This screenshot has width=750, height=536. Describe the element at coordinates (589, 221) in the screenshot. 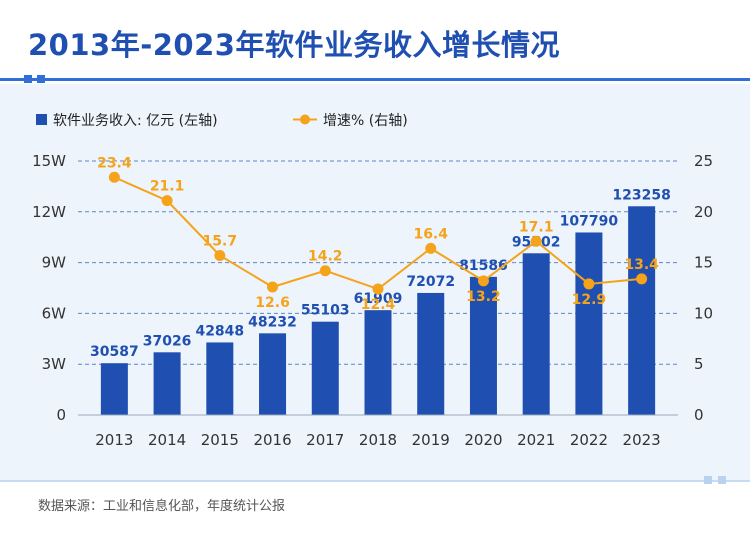

I see `bar-value-label: 107790` at that location.